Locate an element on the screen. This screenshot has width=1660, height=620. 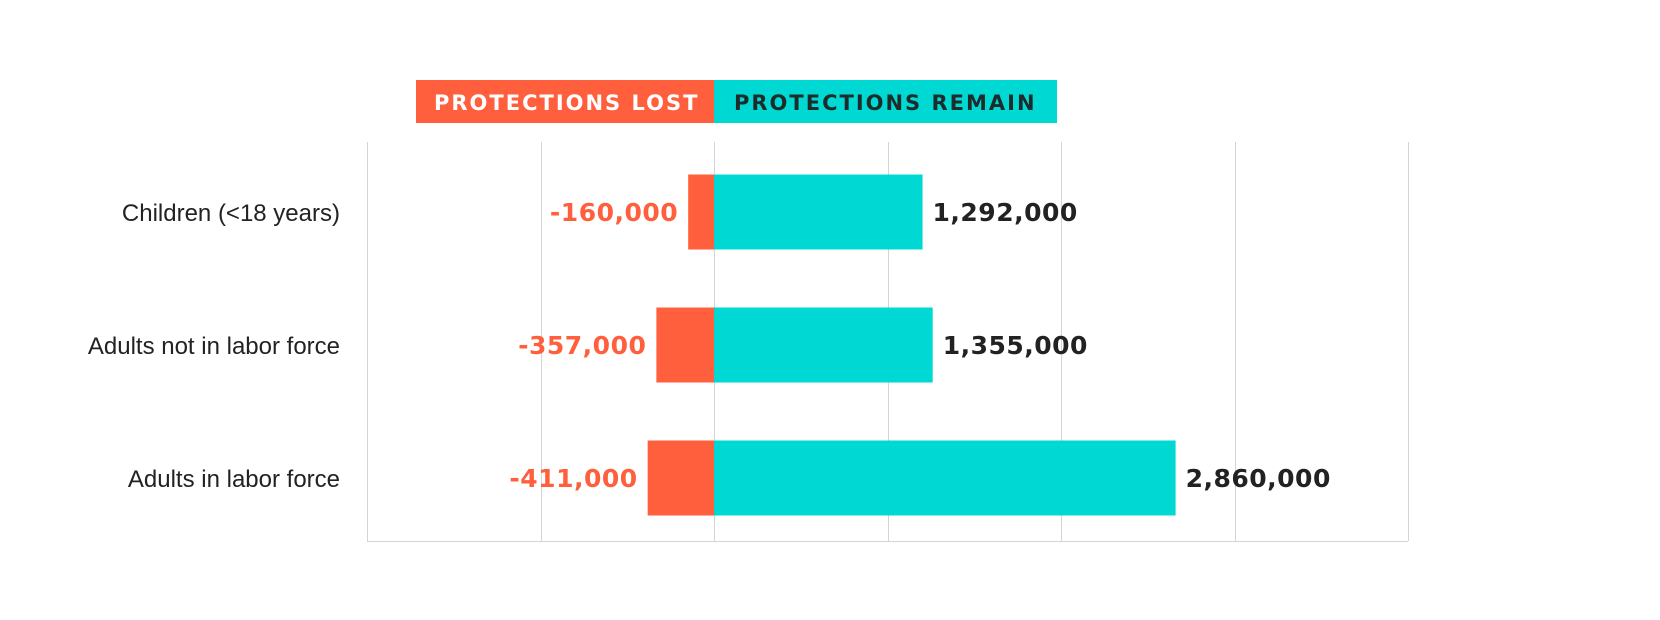
legend-remain-swatch is located at coordinates (885, 101).